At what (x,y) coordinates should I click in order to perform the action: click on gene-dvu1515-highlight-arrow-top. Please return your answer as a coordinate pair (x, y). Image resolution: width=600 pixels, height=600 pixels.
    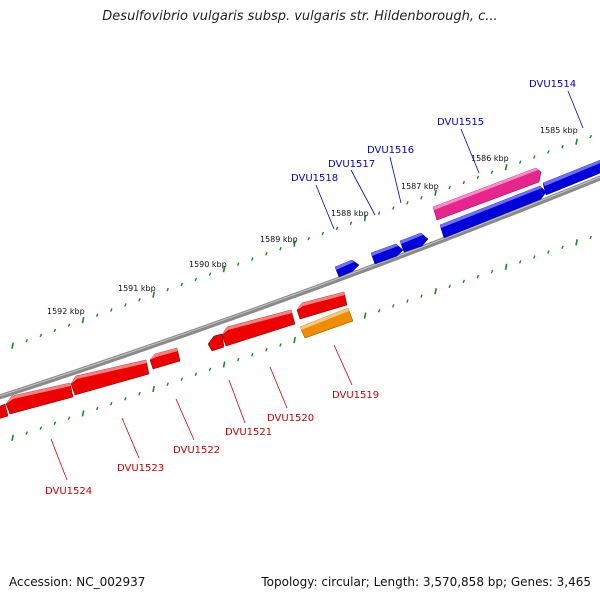
    Looking at the image, I should click on (485, 189).